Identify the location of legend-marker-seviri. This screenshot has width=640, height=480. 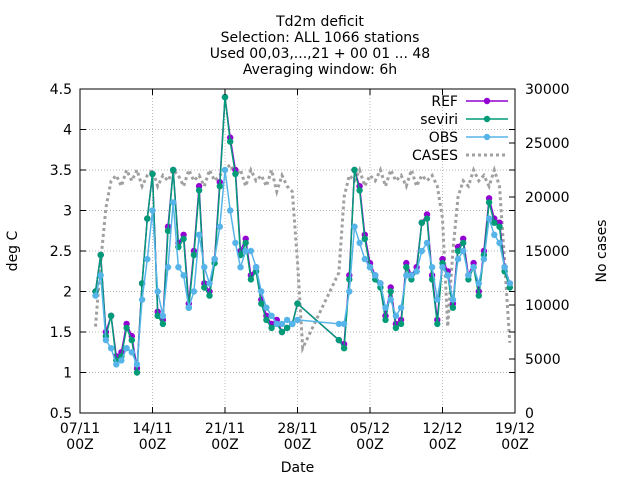
(487, 119).